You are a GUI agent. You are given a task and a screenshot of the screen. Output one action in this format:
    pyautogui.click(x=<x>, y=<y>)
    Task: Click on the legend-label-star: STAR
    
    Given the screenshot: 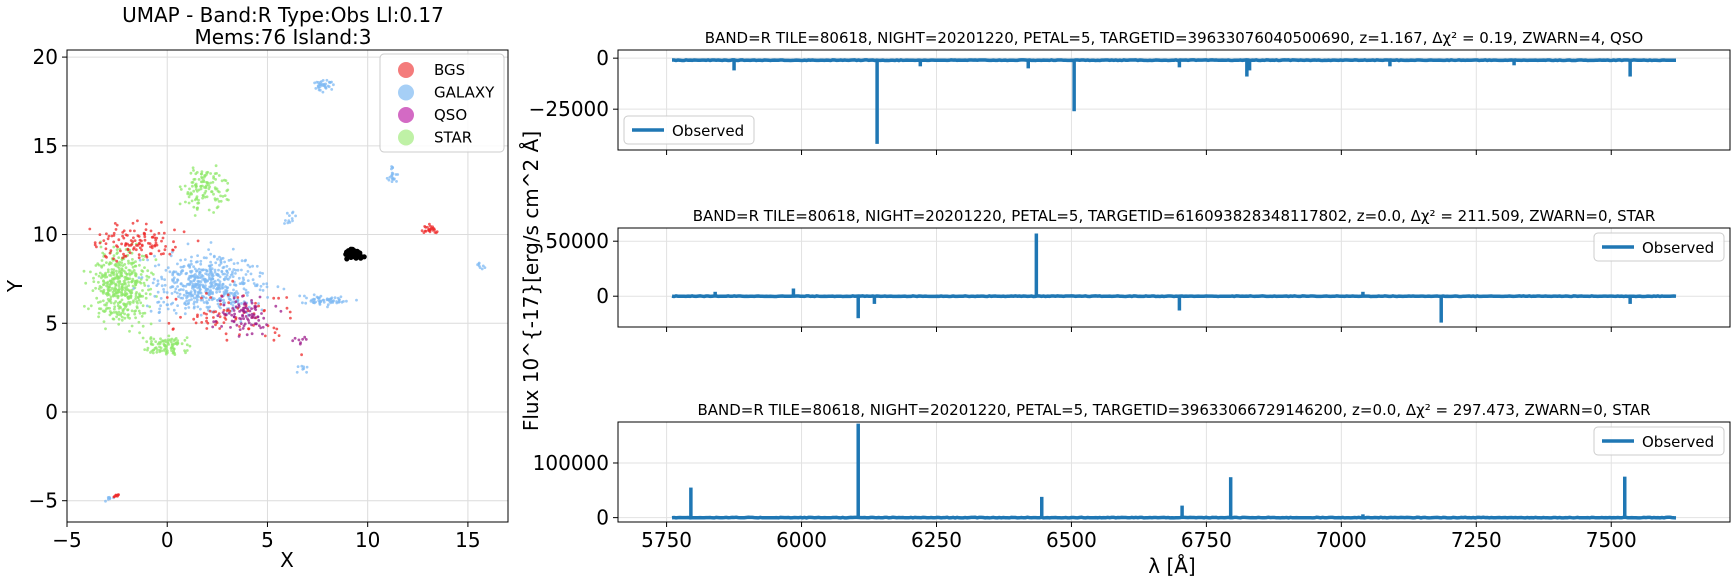 What is the action you would take?
    pyautogui.click(x=453, y=138)
    